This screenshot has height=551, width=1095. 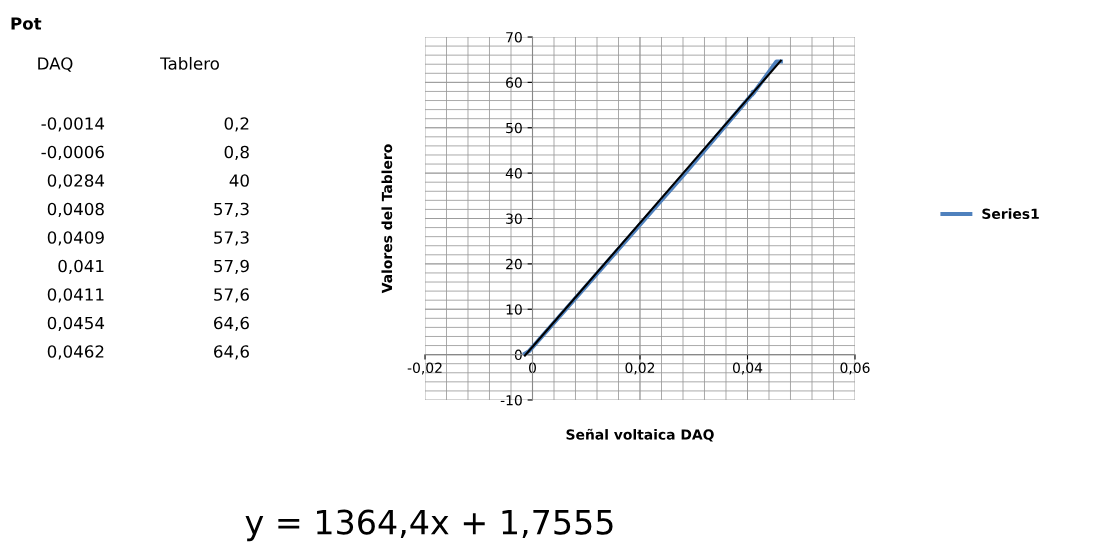 I want to click on text: -0,0014, so click(x=73, y=124).